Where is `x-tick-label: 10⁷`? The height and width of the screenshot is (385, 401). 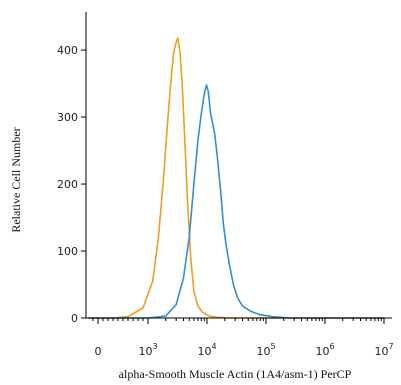
x-tick-label: 10⁷ is located at coordinates (383, 350).